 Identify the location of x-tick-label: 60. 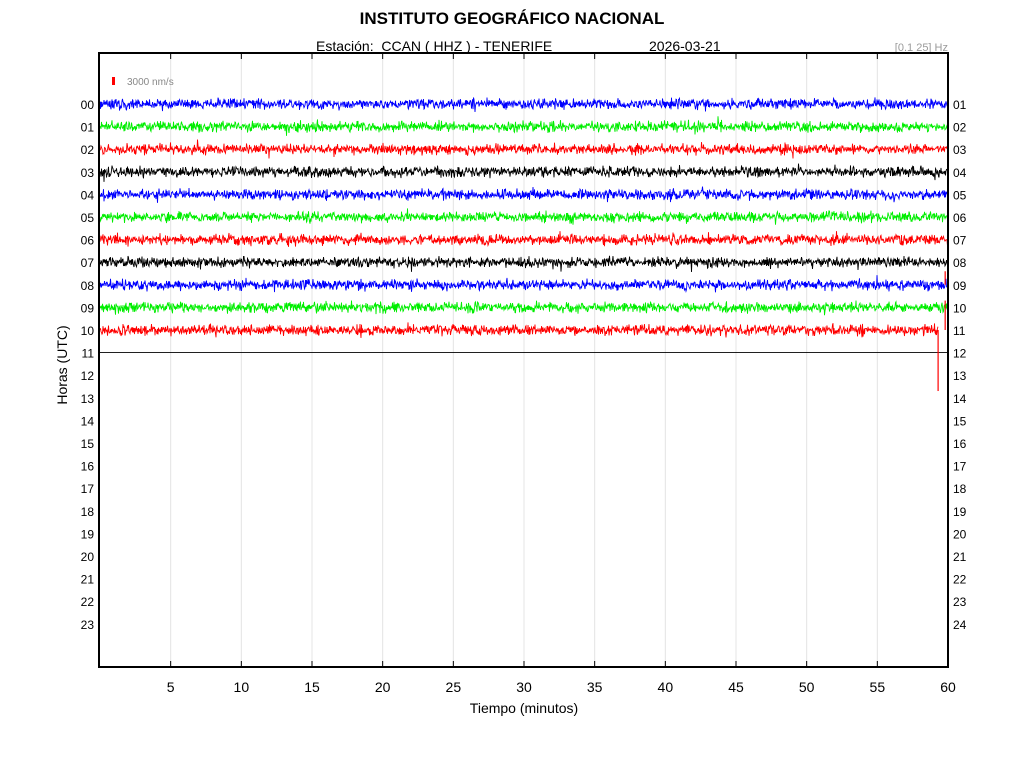
(948, 687).